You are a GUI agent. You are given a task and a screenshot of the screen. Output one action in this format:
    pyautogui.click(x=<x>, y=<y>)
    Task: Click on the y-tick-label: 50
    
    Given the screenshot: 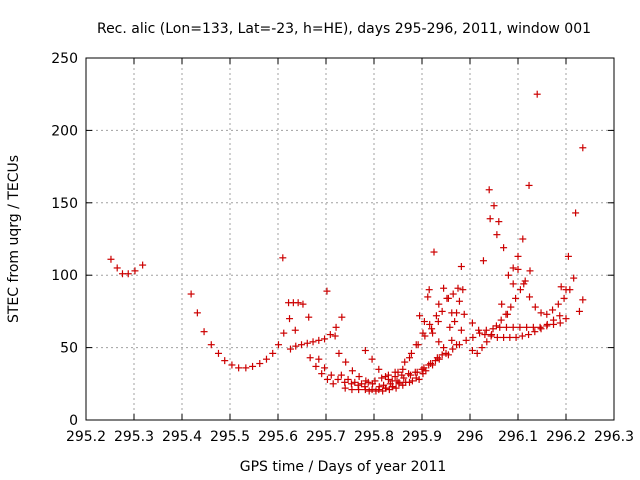 What is the action you would take?
    pyautogui.click(x=69, y=349)
    